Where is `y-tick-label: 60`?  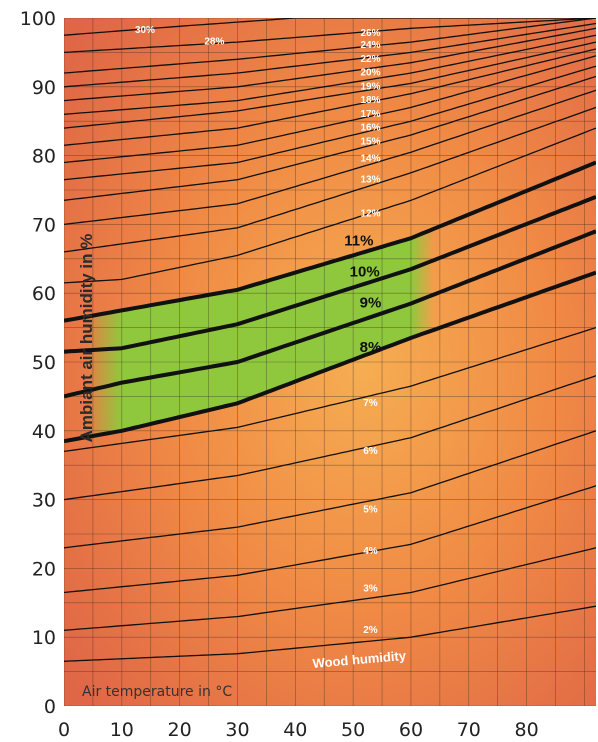
y-tick-label: 60 is located at coordinates (44, 294).